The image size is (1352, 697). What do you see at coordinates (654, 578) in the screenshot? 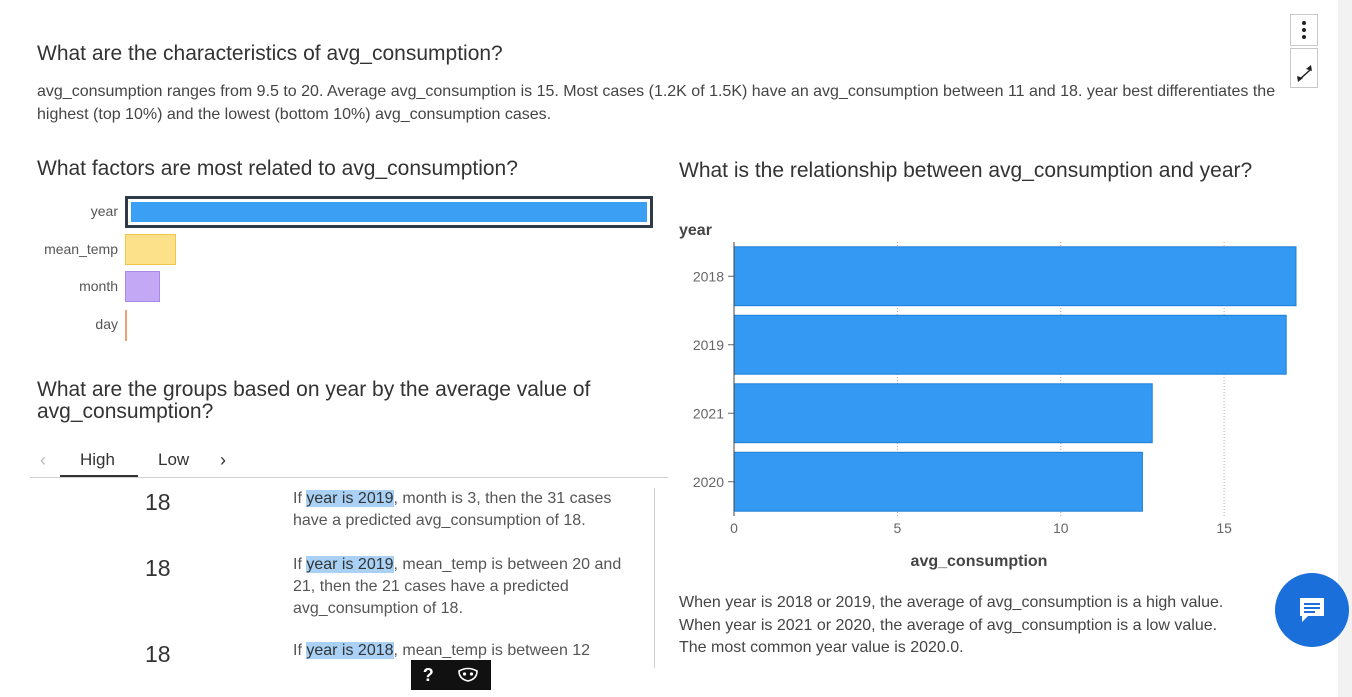
I see `rules-scrollbar` at bounding box center [654, 578].